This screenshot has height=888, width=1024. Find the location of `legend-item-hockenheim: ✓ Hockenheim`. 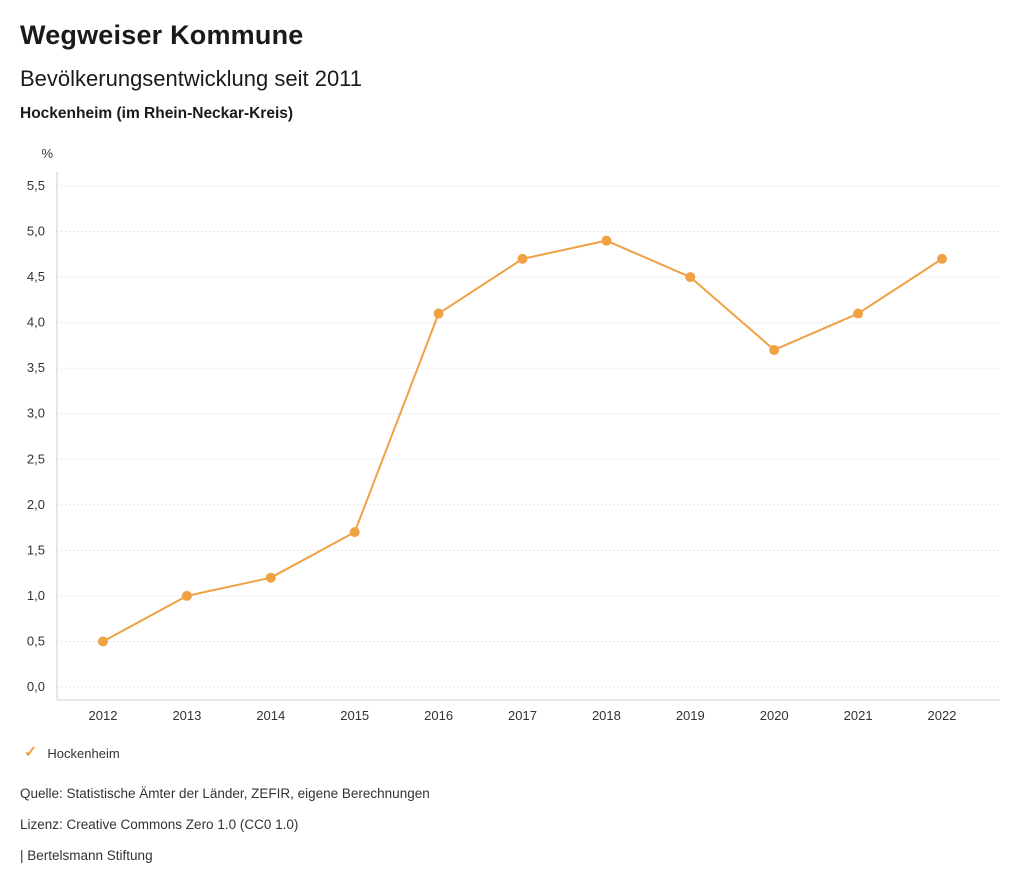

legend-item-hockenheim: ✓ Hockenheim is located at coordinates (72, 753).